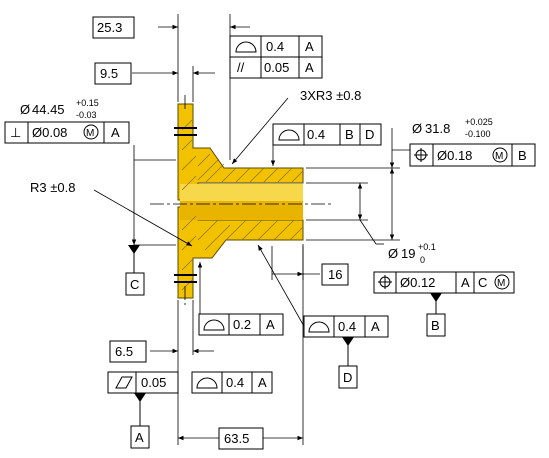  I want to click on dia44-lower: -0.03, so click(86, 115).